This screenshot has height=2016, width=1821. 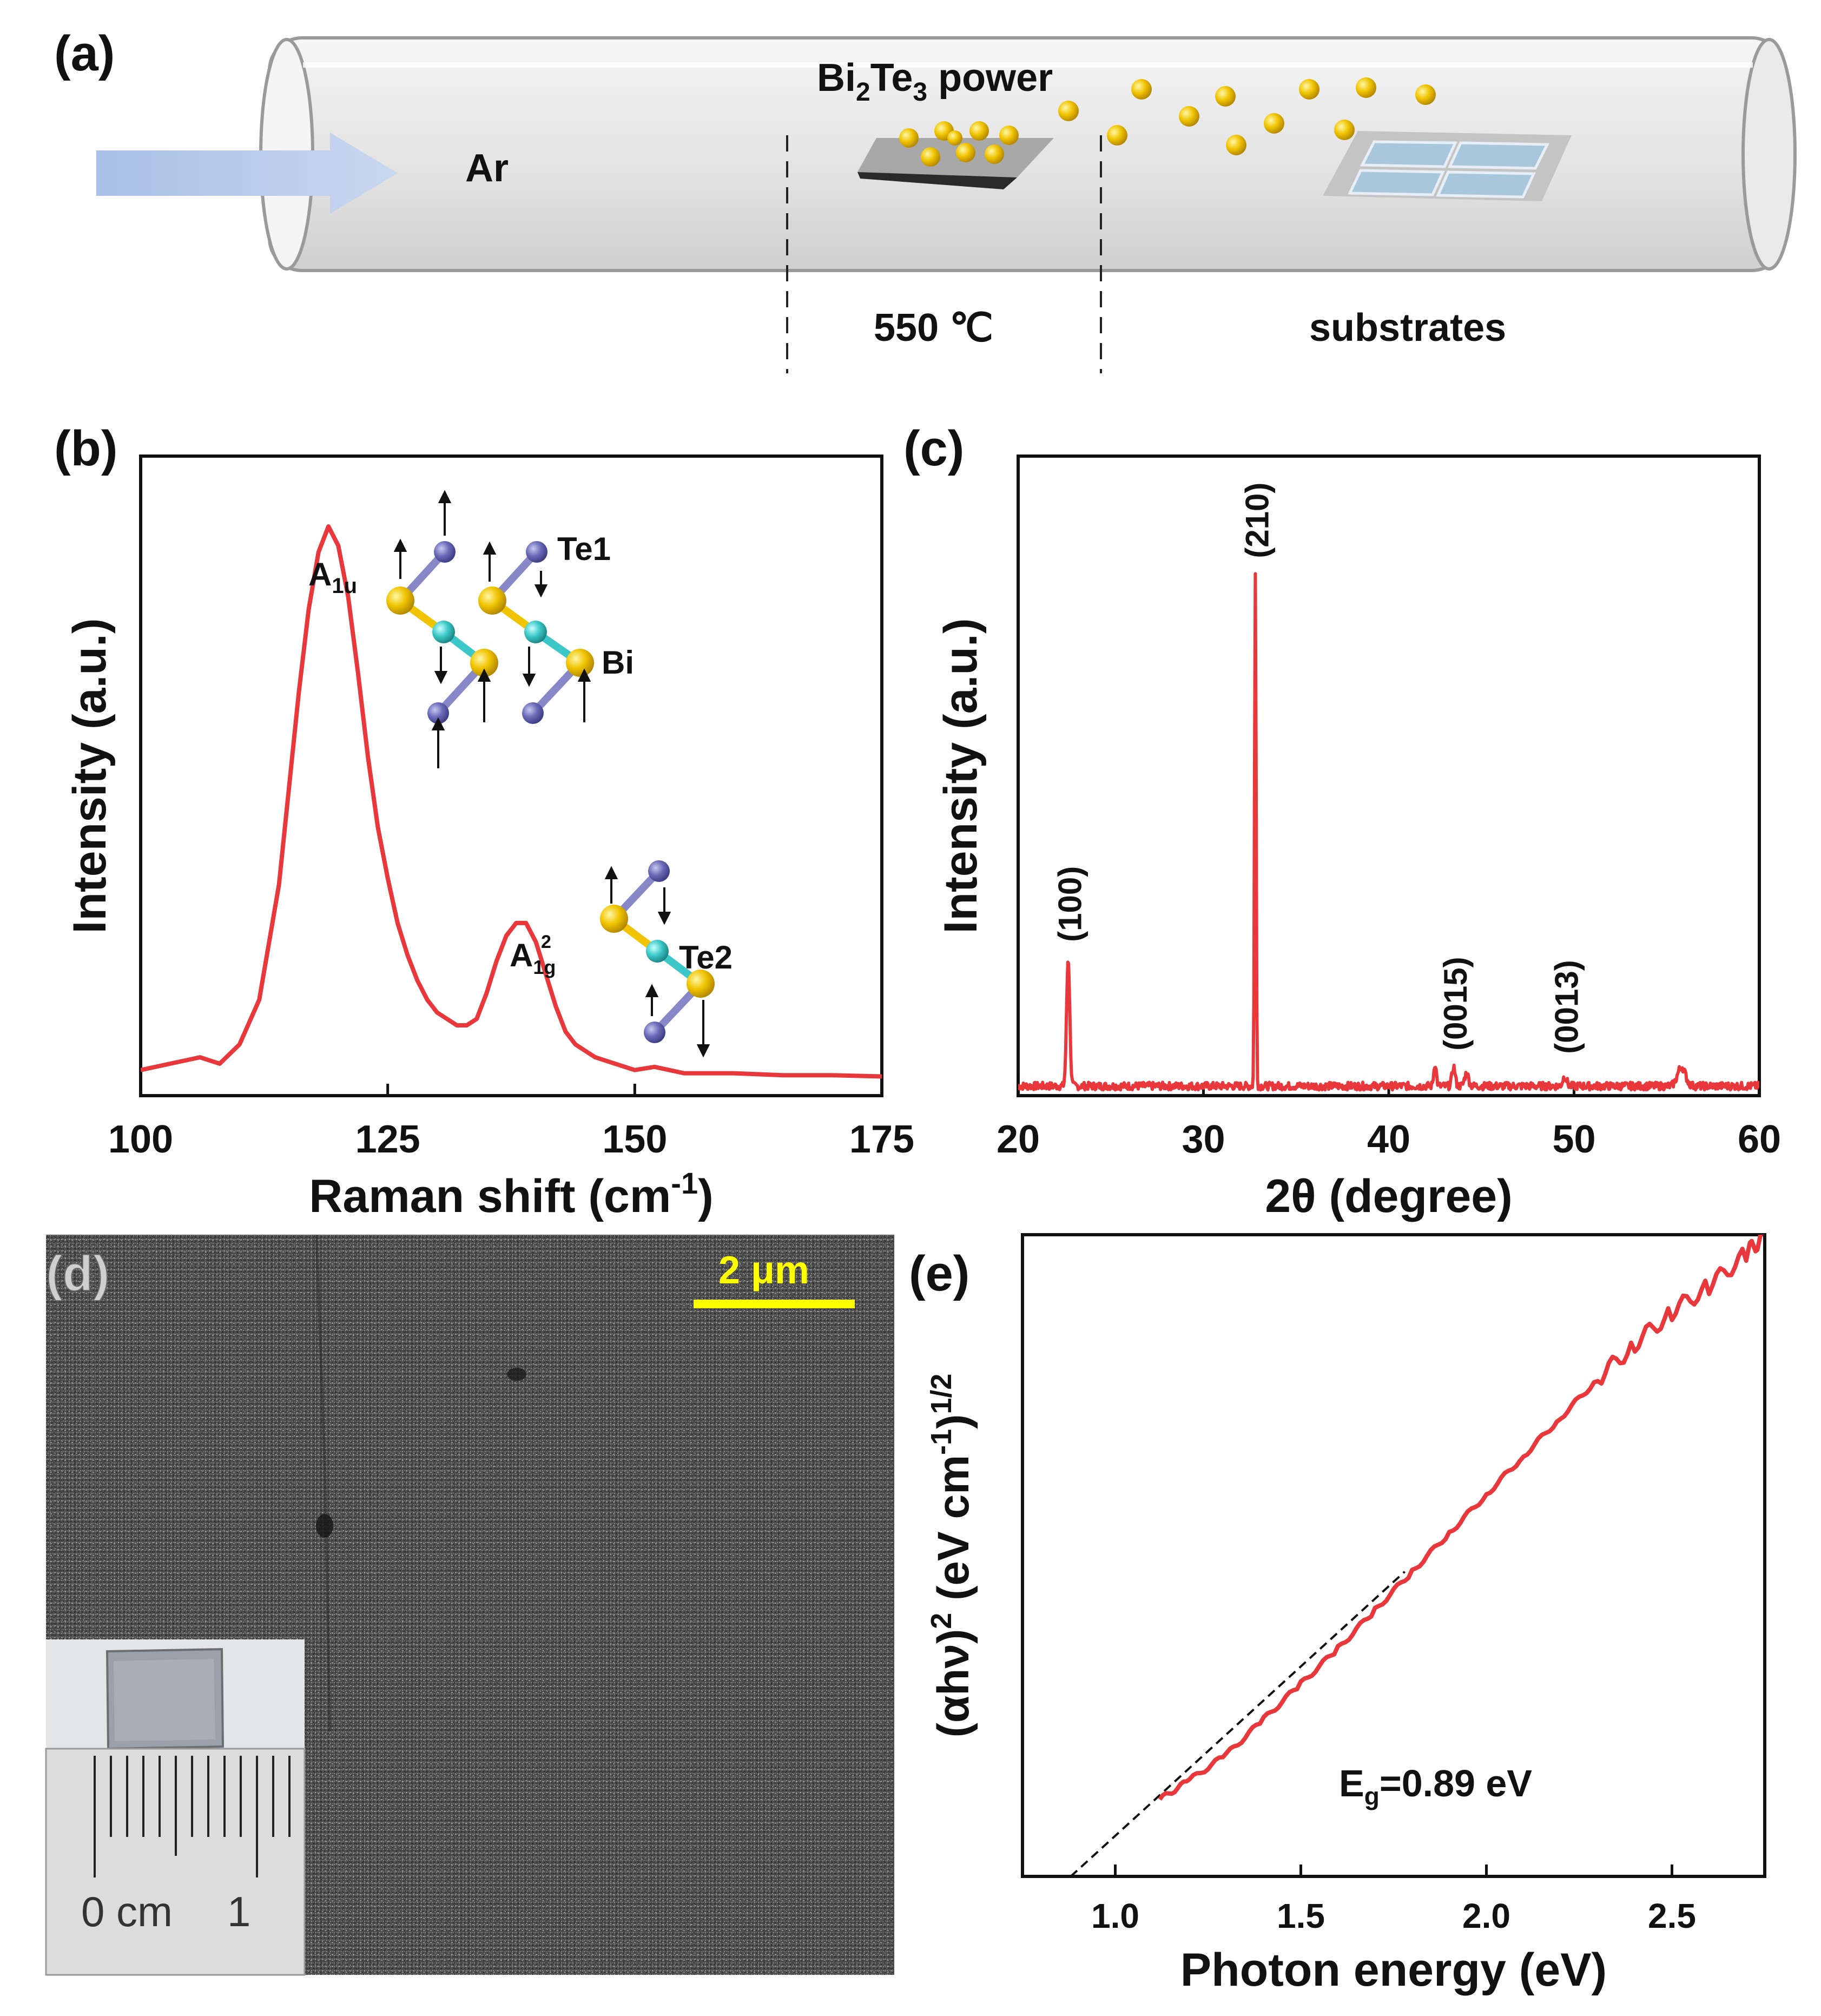 What do you see at coordinates (332, 577) in the screenshot?
I see `peak-label-a1u: A1u` at bounding box center [332, 577].